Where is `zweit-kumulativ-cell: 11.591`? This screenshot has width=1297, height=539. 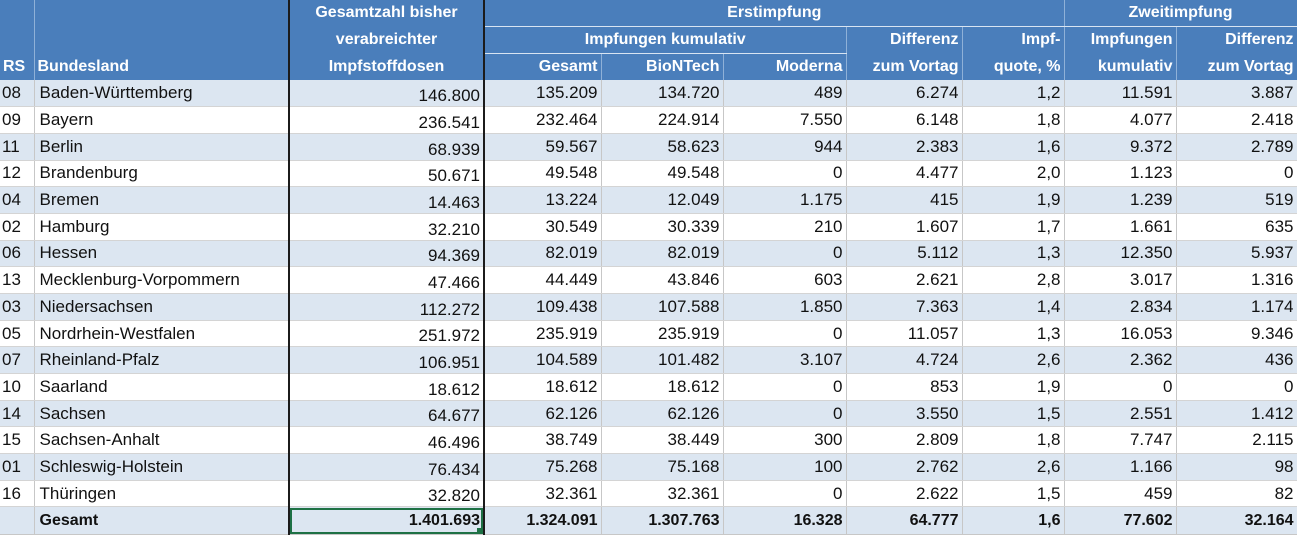 zweit-kumulativ-cell: 11.591 is located at coordinates (1120, 93).